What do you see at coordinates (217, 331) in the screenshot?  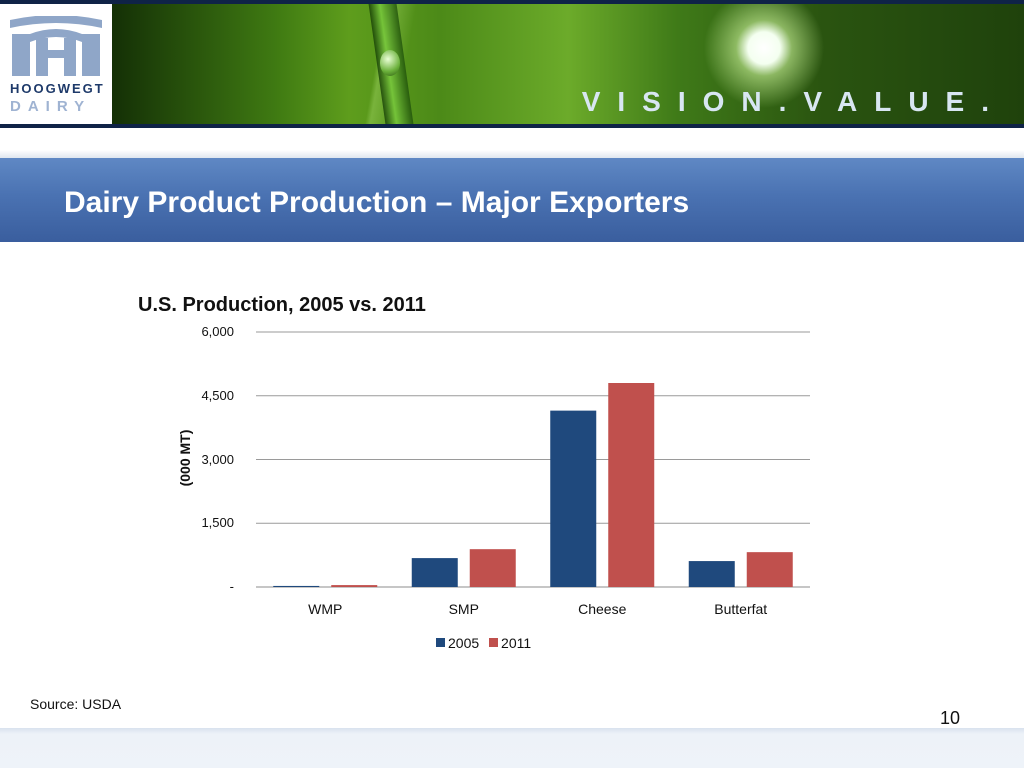 I see `y-tick-label: 6,000` at bounding box center [217, 331].